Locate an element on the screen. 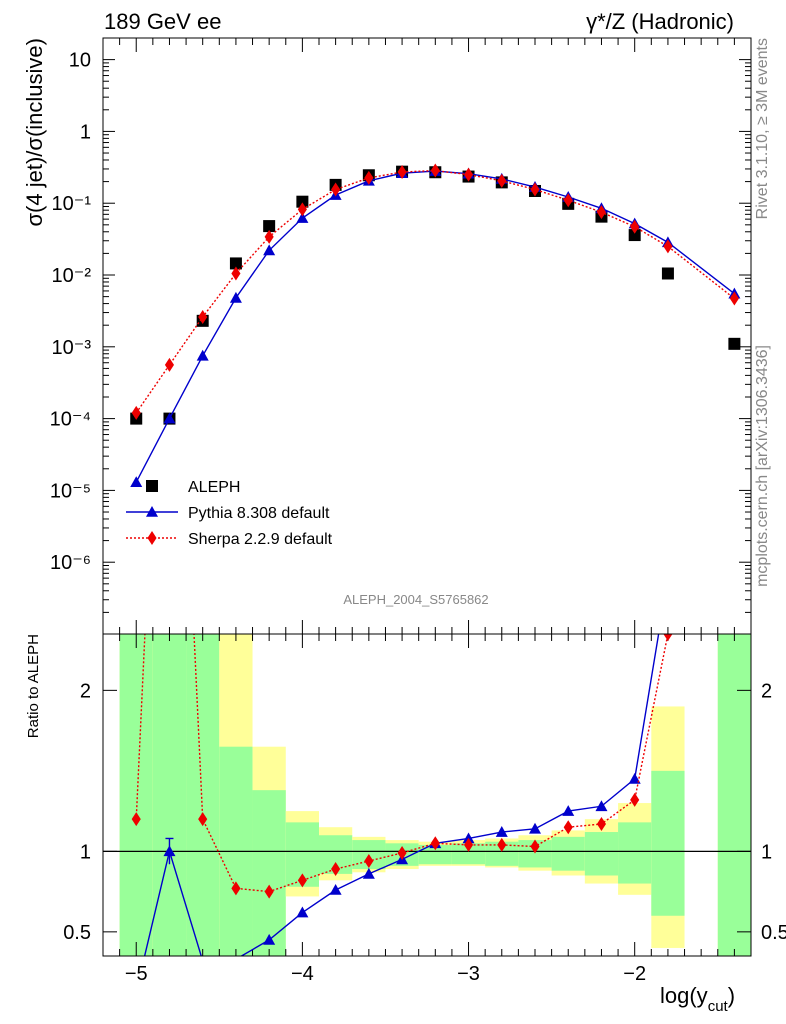 Image resolution: width=786 pixels, height=1024 pixels. x-tick-label: −5 is located at coordinates (136, 974).